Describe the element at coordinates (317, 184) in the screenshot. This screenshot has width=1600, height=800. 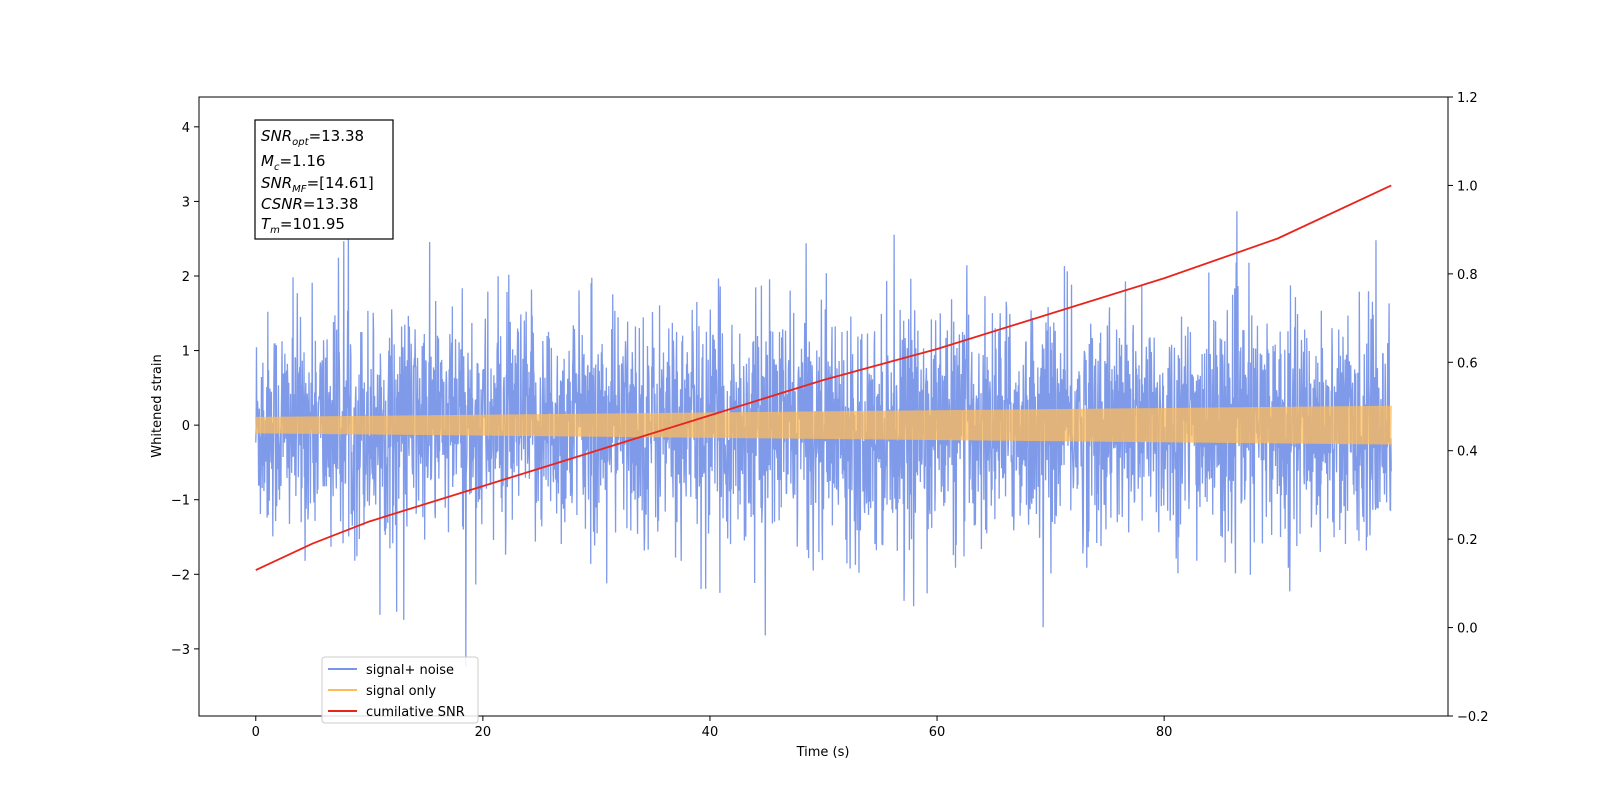
I see `info-line: SNRMF=[14.61]` at that location.